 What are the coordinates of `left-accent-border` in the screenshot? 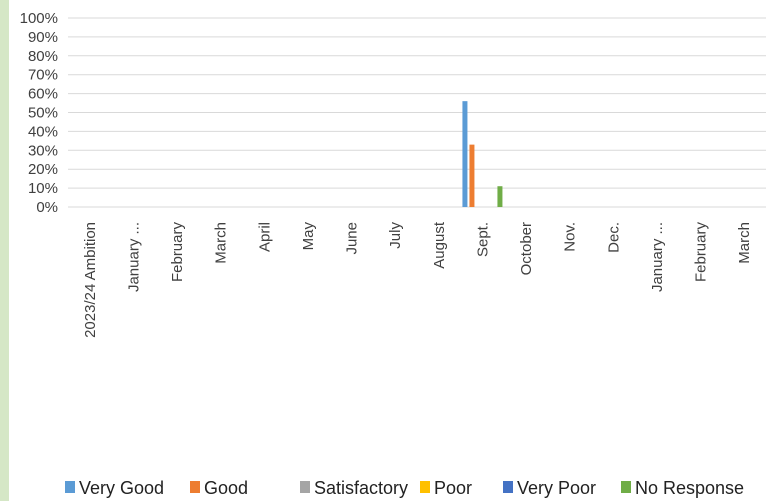 It's located at (4, 250).